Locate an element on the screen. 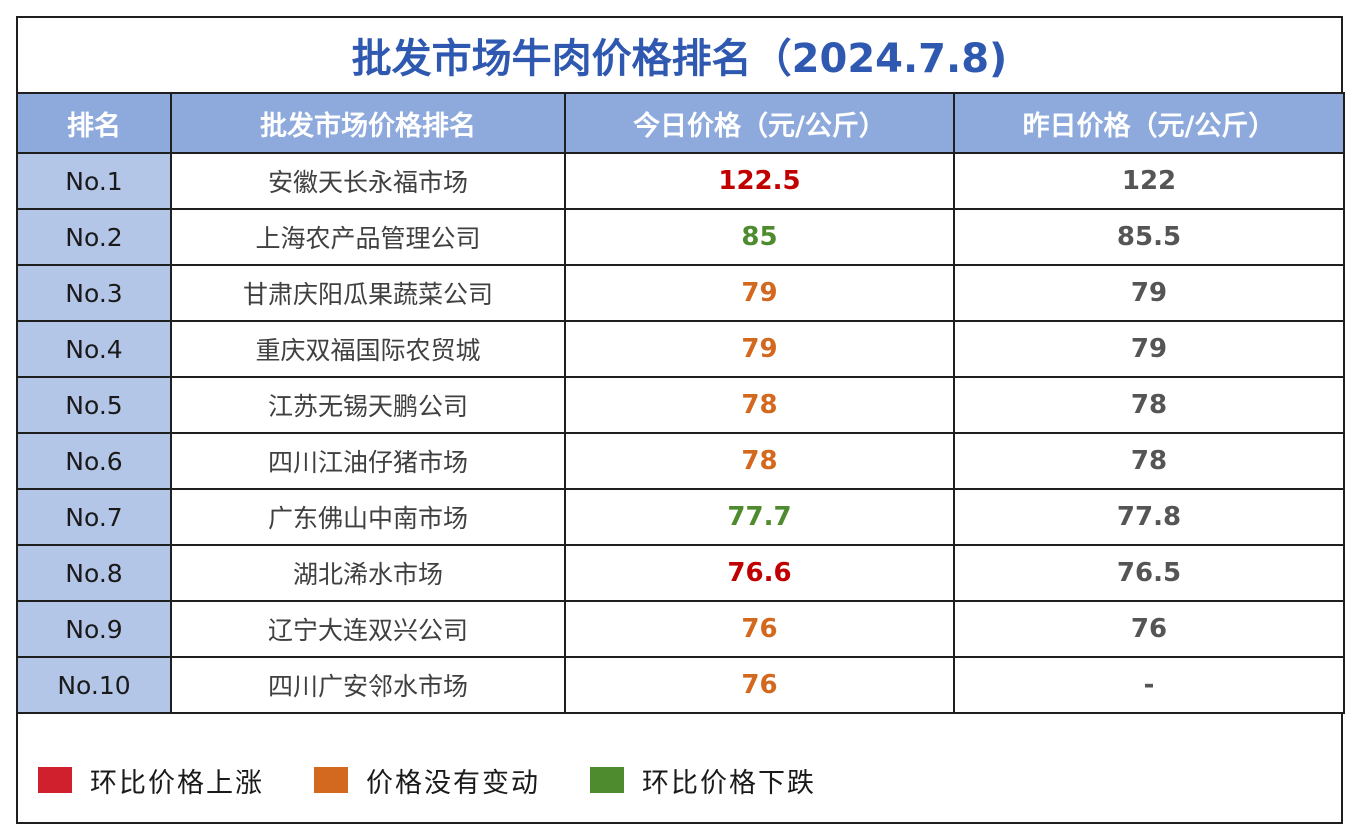  legend-item: 环比价格上涨 is located at coordinates (151, 780).